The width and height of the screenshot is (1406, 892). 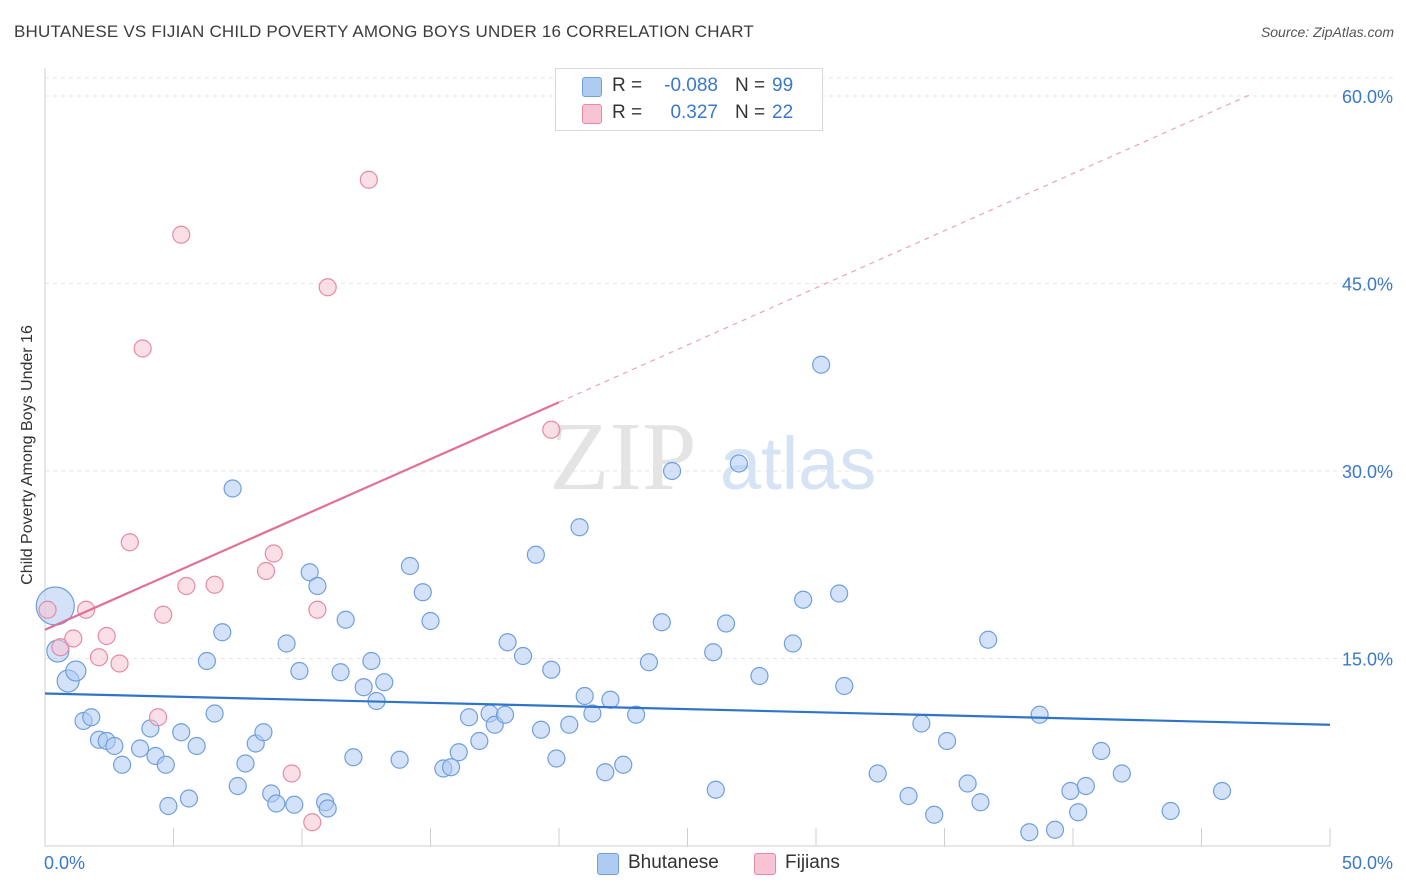 I want to click on legend-n-value: 99, so click(x=783, y=85).